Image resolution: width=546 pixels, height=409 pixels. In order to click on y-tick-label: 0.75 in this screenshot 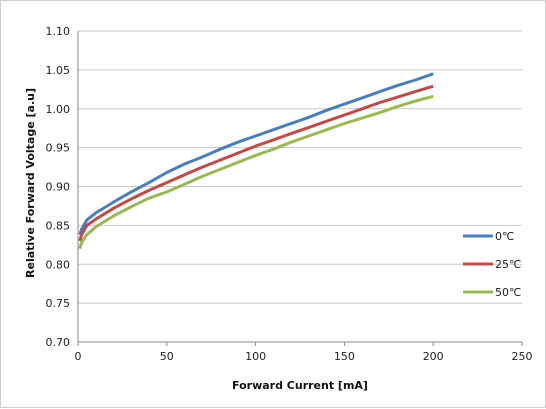, I will do `click(58, 303)`.